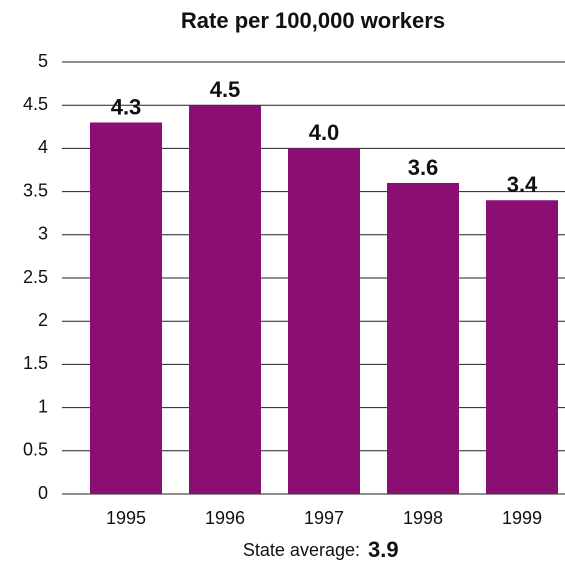 The width and height of the screenshot is (565, 565). I want to click on y-tick-label: 0.5, so click(35, 450).